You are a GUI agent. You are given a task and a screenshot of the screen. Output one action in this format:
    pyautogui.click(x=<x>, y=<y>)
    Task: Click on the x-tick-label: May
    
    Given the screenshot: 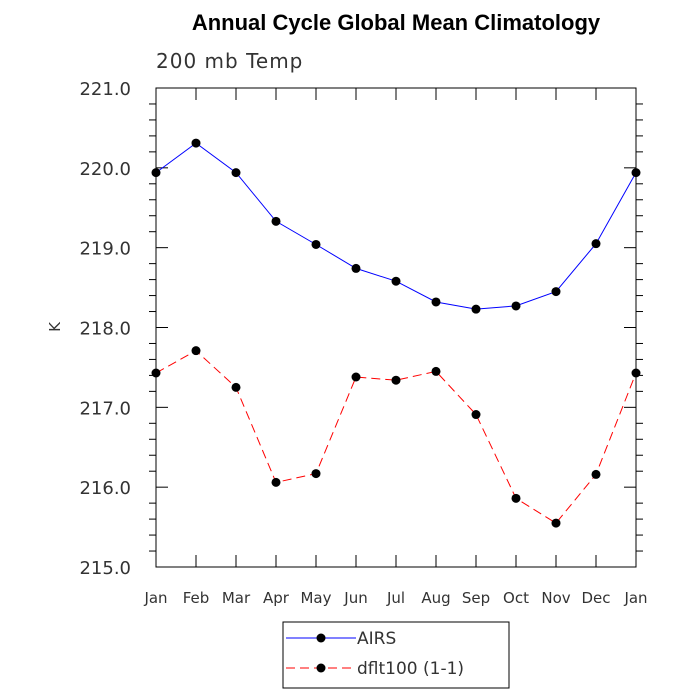 What is the action you would take?
    pyautogui.click(x=315, y=598)
    